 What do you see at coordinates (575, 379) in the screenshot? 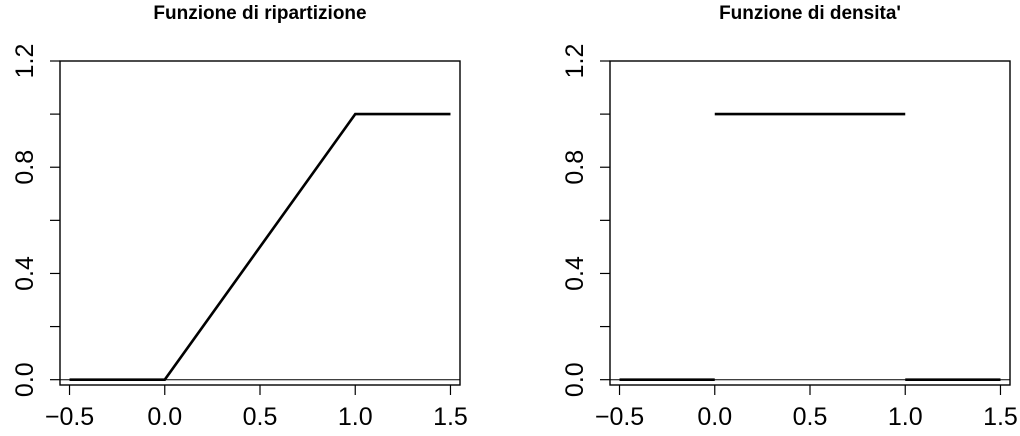
I see `pdf-y-tick-label: 0.0` at bounding box center [575, 379].